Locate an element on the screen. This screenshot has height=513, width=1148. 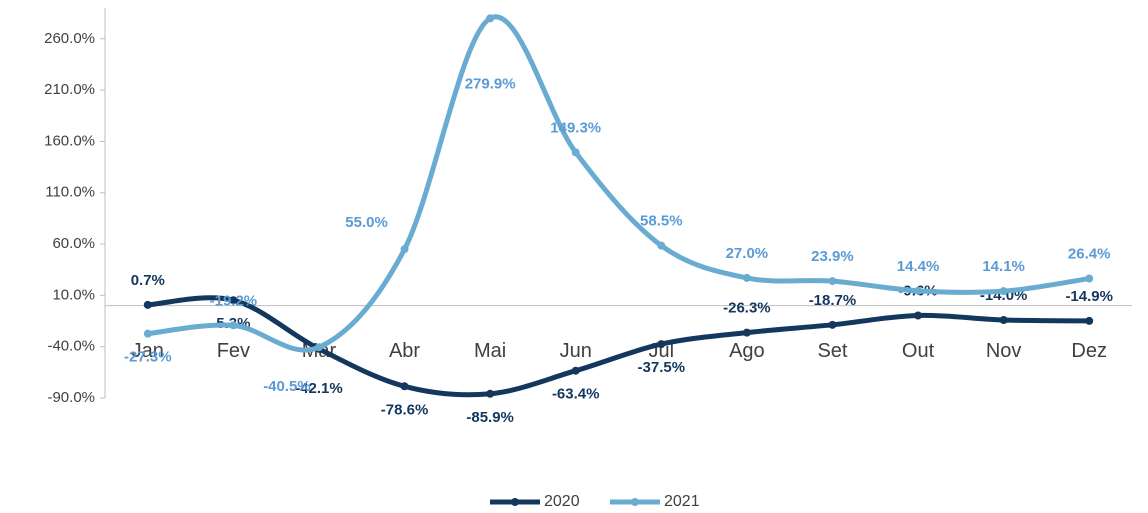
y-tick-label: 260.0% is located at coordinates (69, 38).